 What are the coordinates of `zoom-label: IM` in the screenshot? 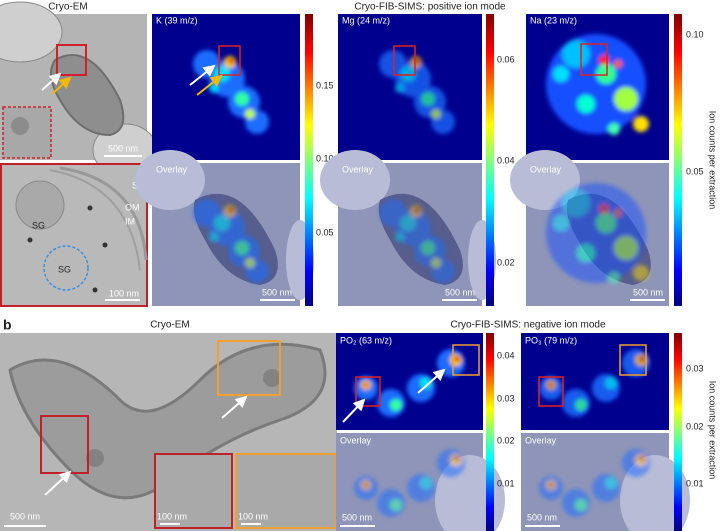 It's located at (130, 221).